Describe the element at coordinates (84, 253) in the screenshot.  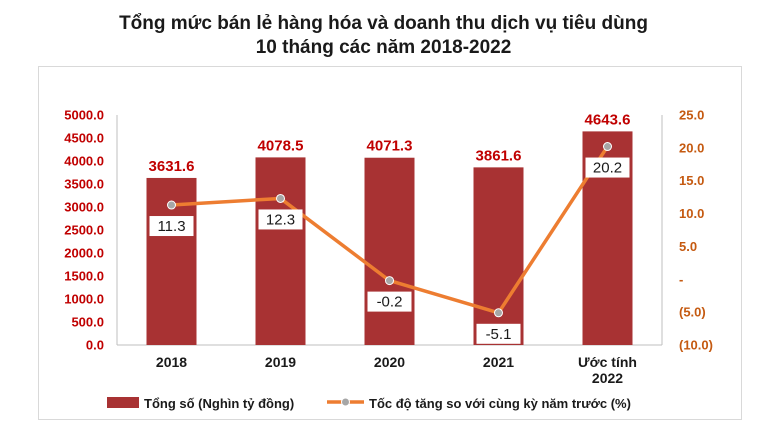
I see `left-axis-tick-label: 2000.0` at that location.